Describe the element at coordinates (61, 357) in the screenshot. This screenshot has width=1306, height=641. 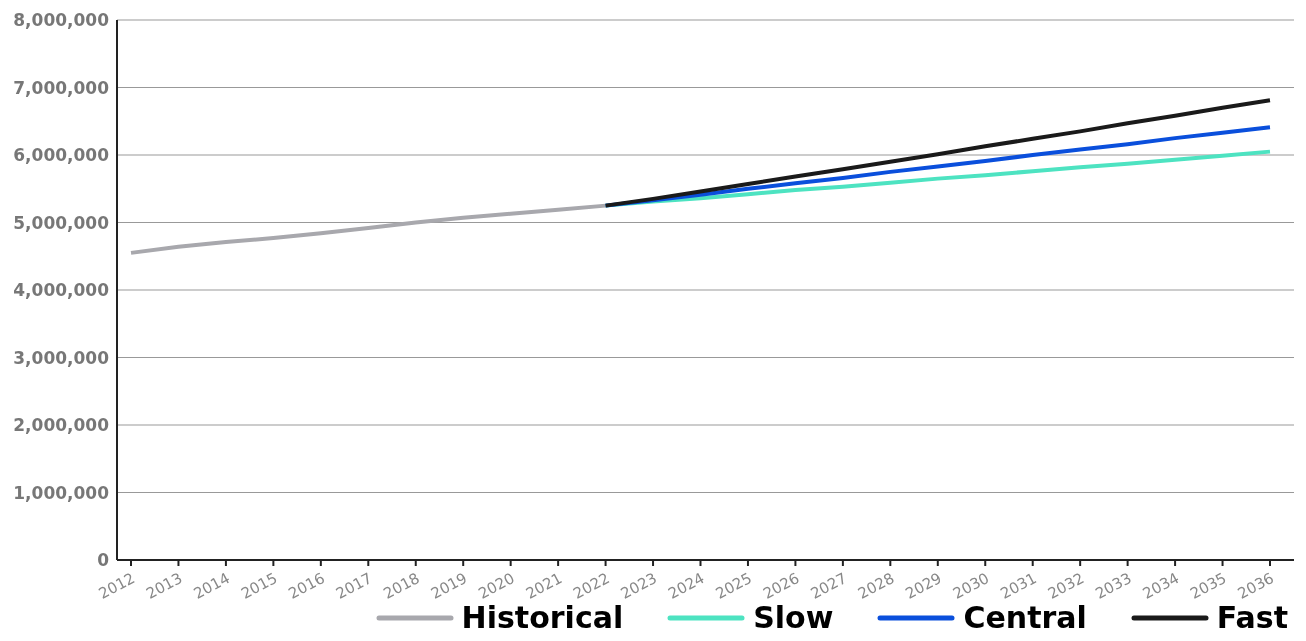
I see `y-tick-label: 3,000,000` at that location.